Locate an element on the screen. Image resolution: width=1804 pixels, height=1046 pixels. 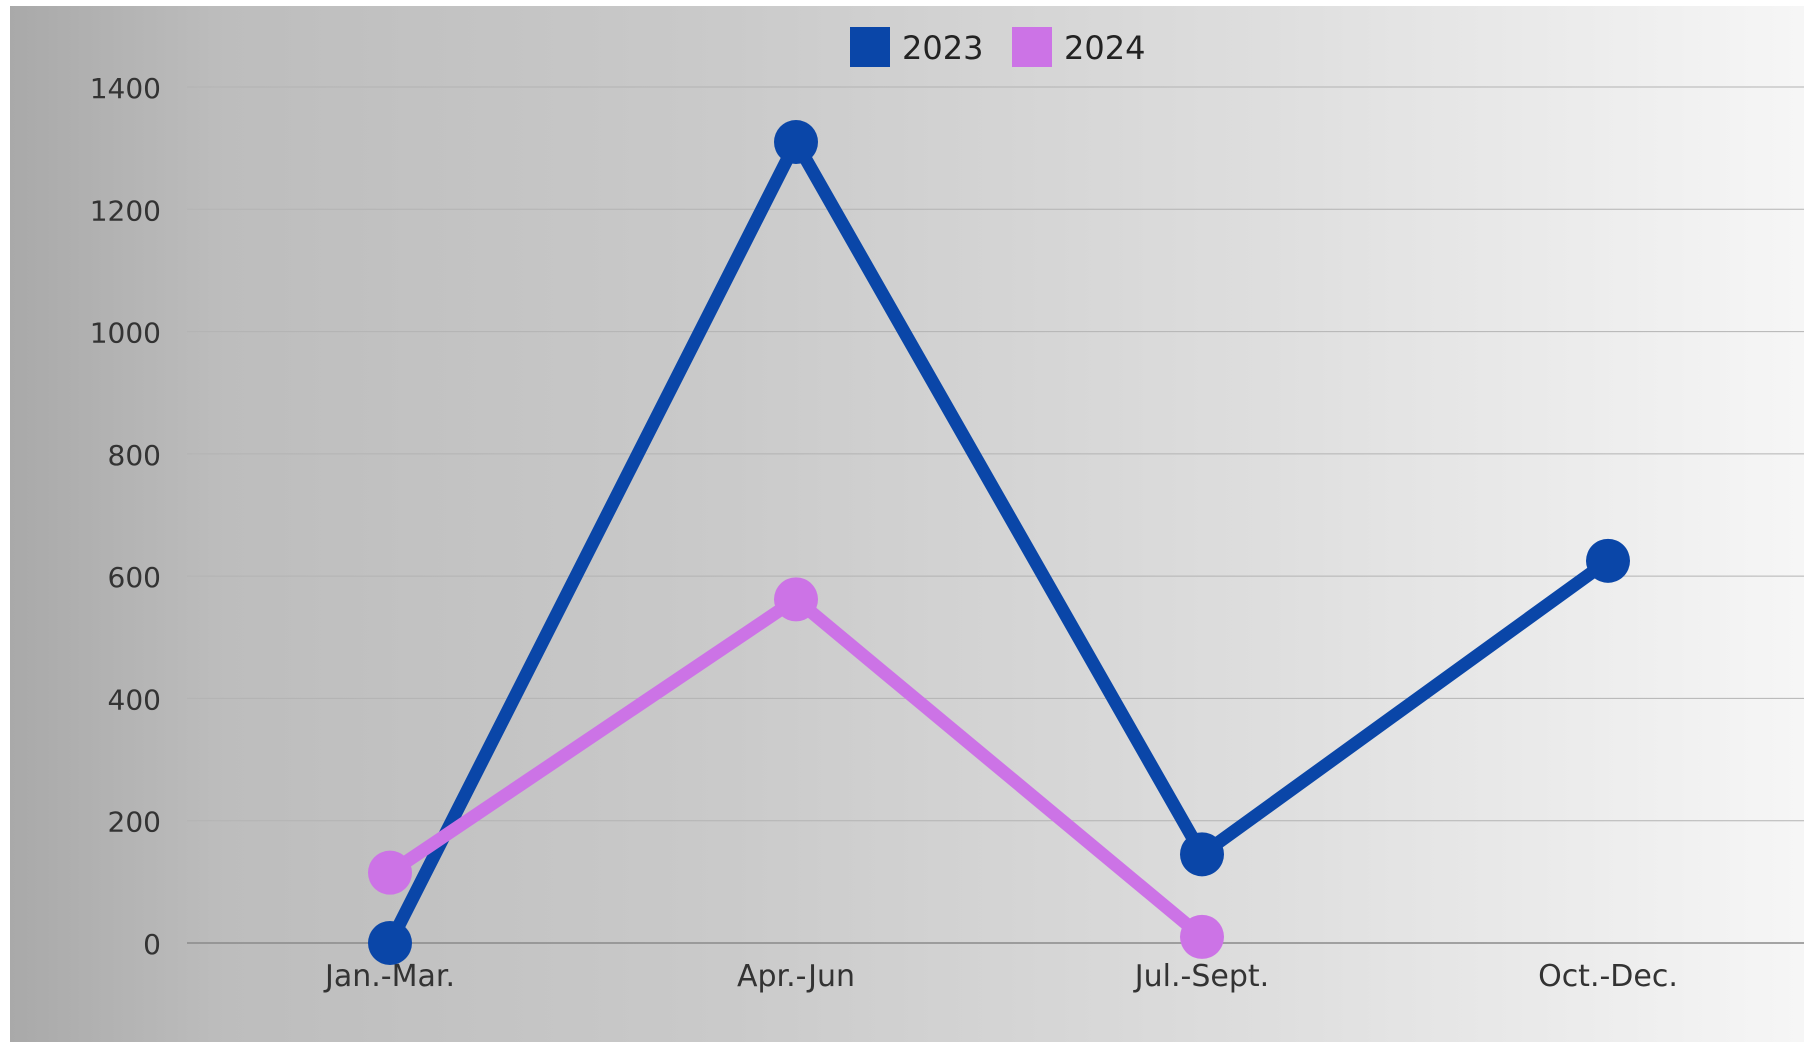
x-tick-label: Oct.-Dec. is located at coordinates (1608, 976).